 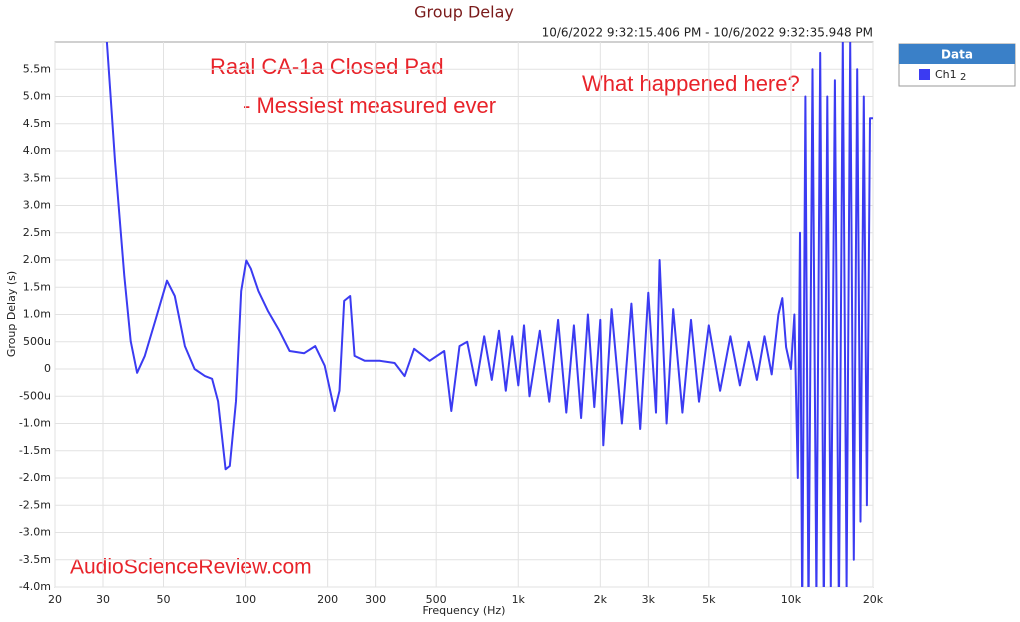 I want to click on y-tick-label: -2.0m, so click(x=35, y=477).